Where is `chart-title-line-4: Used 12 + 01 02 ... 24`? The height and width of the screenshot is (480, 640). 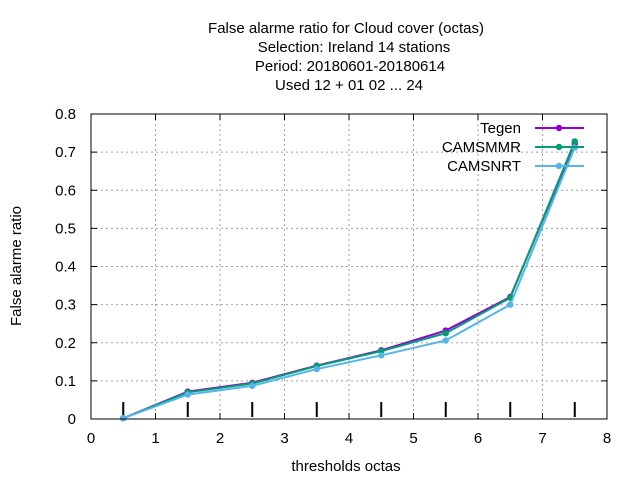 chart-title-line-4: Used 12 + 01 02 ... 24 is located at coordinates (349, 85).